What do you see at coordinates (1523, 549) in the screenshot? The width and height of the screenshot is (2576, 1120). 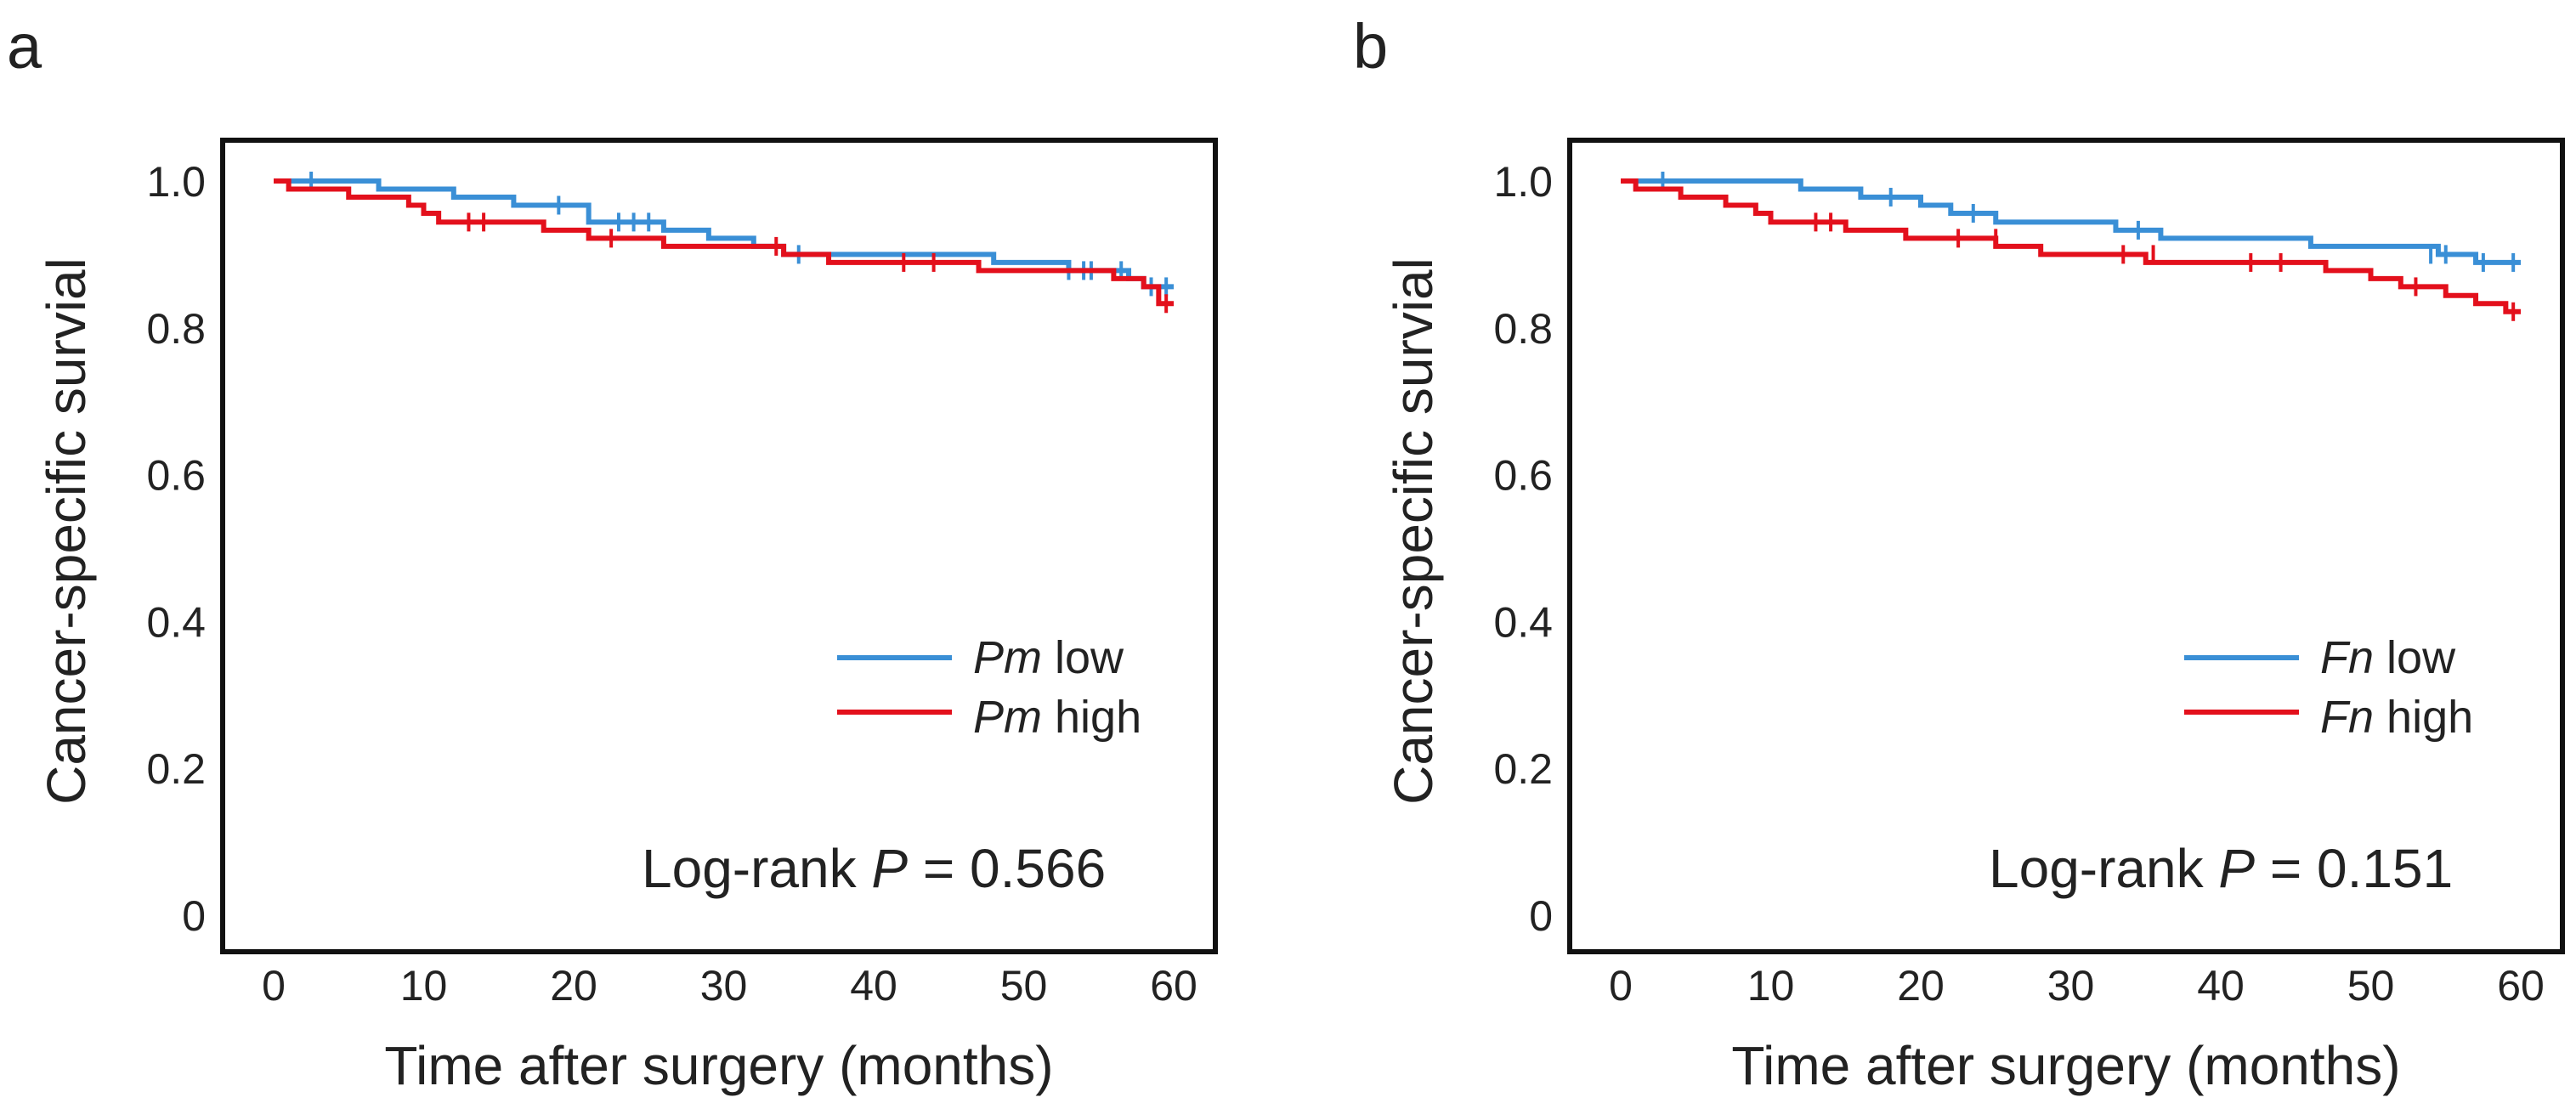 I see `panel-b-y-tick-labels: 0 0.2 0.4 0.6 0.8 1.0` at bounding box center [1523, 549].